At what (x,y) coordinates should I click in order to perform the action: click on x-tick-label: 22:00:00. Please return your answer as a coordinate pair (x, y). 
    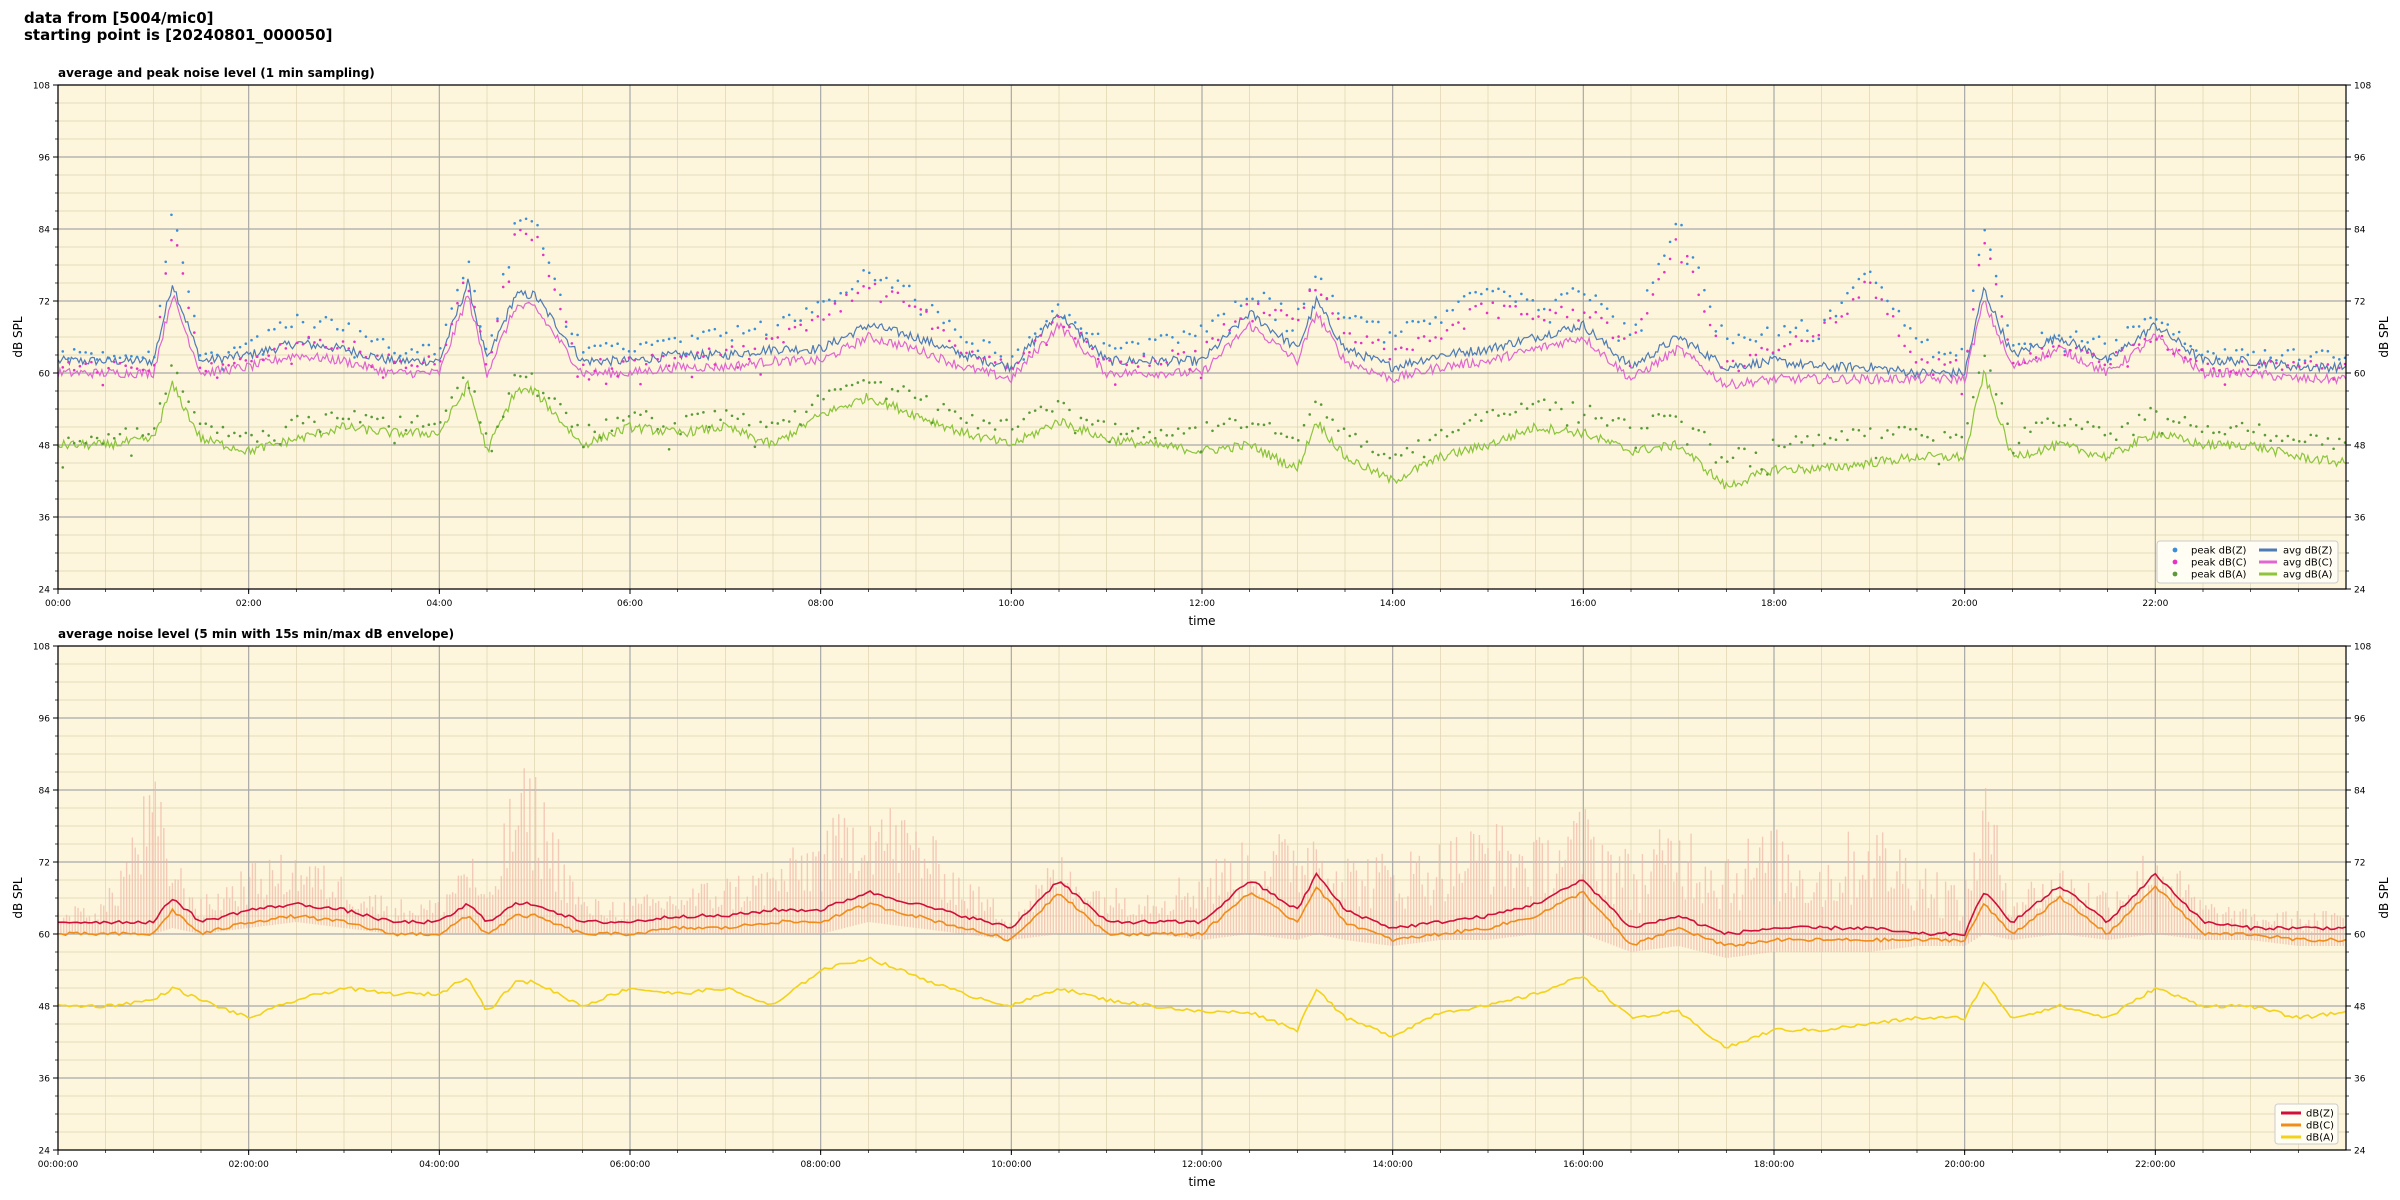
    Looking at the image, I should click on (2155, 1165).